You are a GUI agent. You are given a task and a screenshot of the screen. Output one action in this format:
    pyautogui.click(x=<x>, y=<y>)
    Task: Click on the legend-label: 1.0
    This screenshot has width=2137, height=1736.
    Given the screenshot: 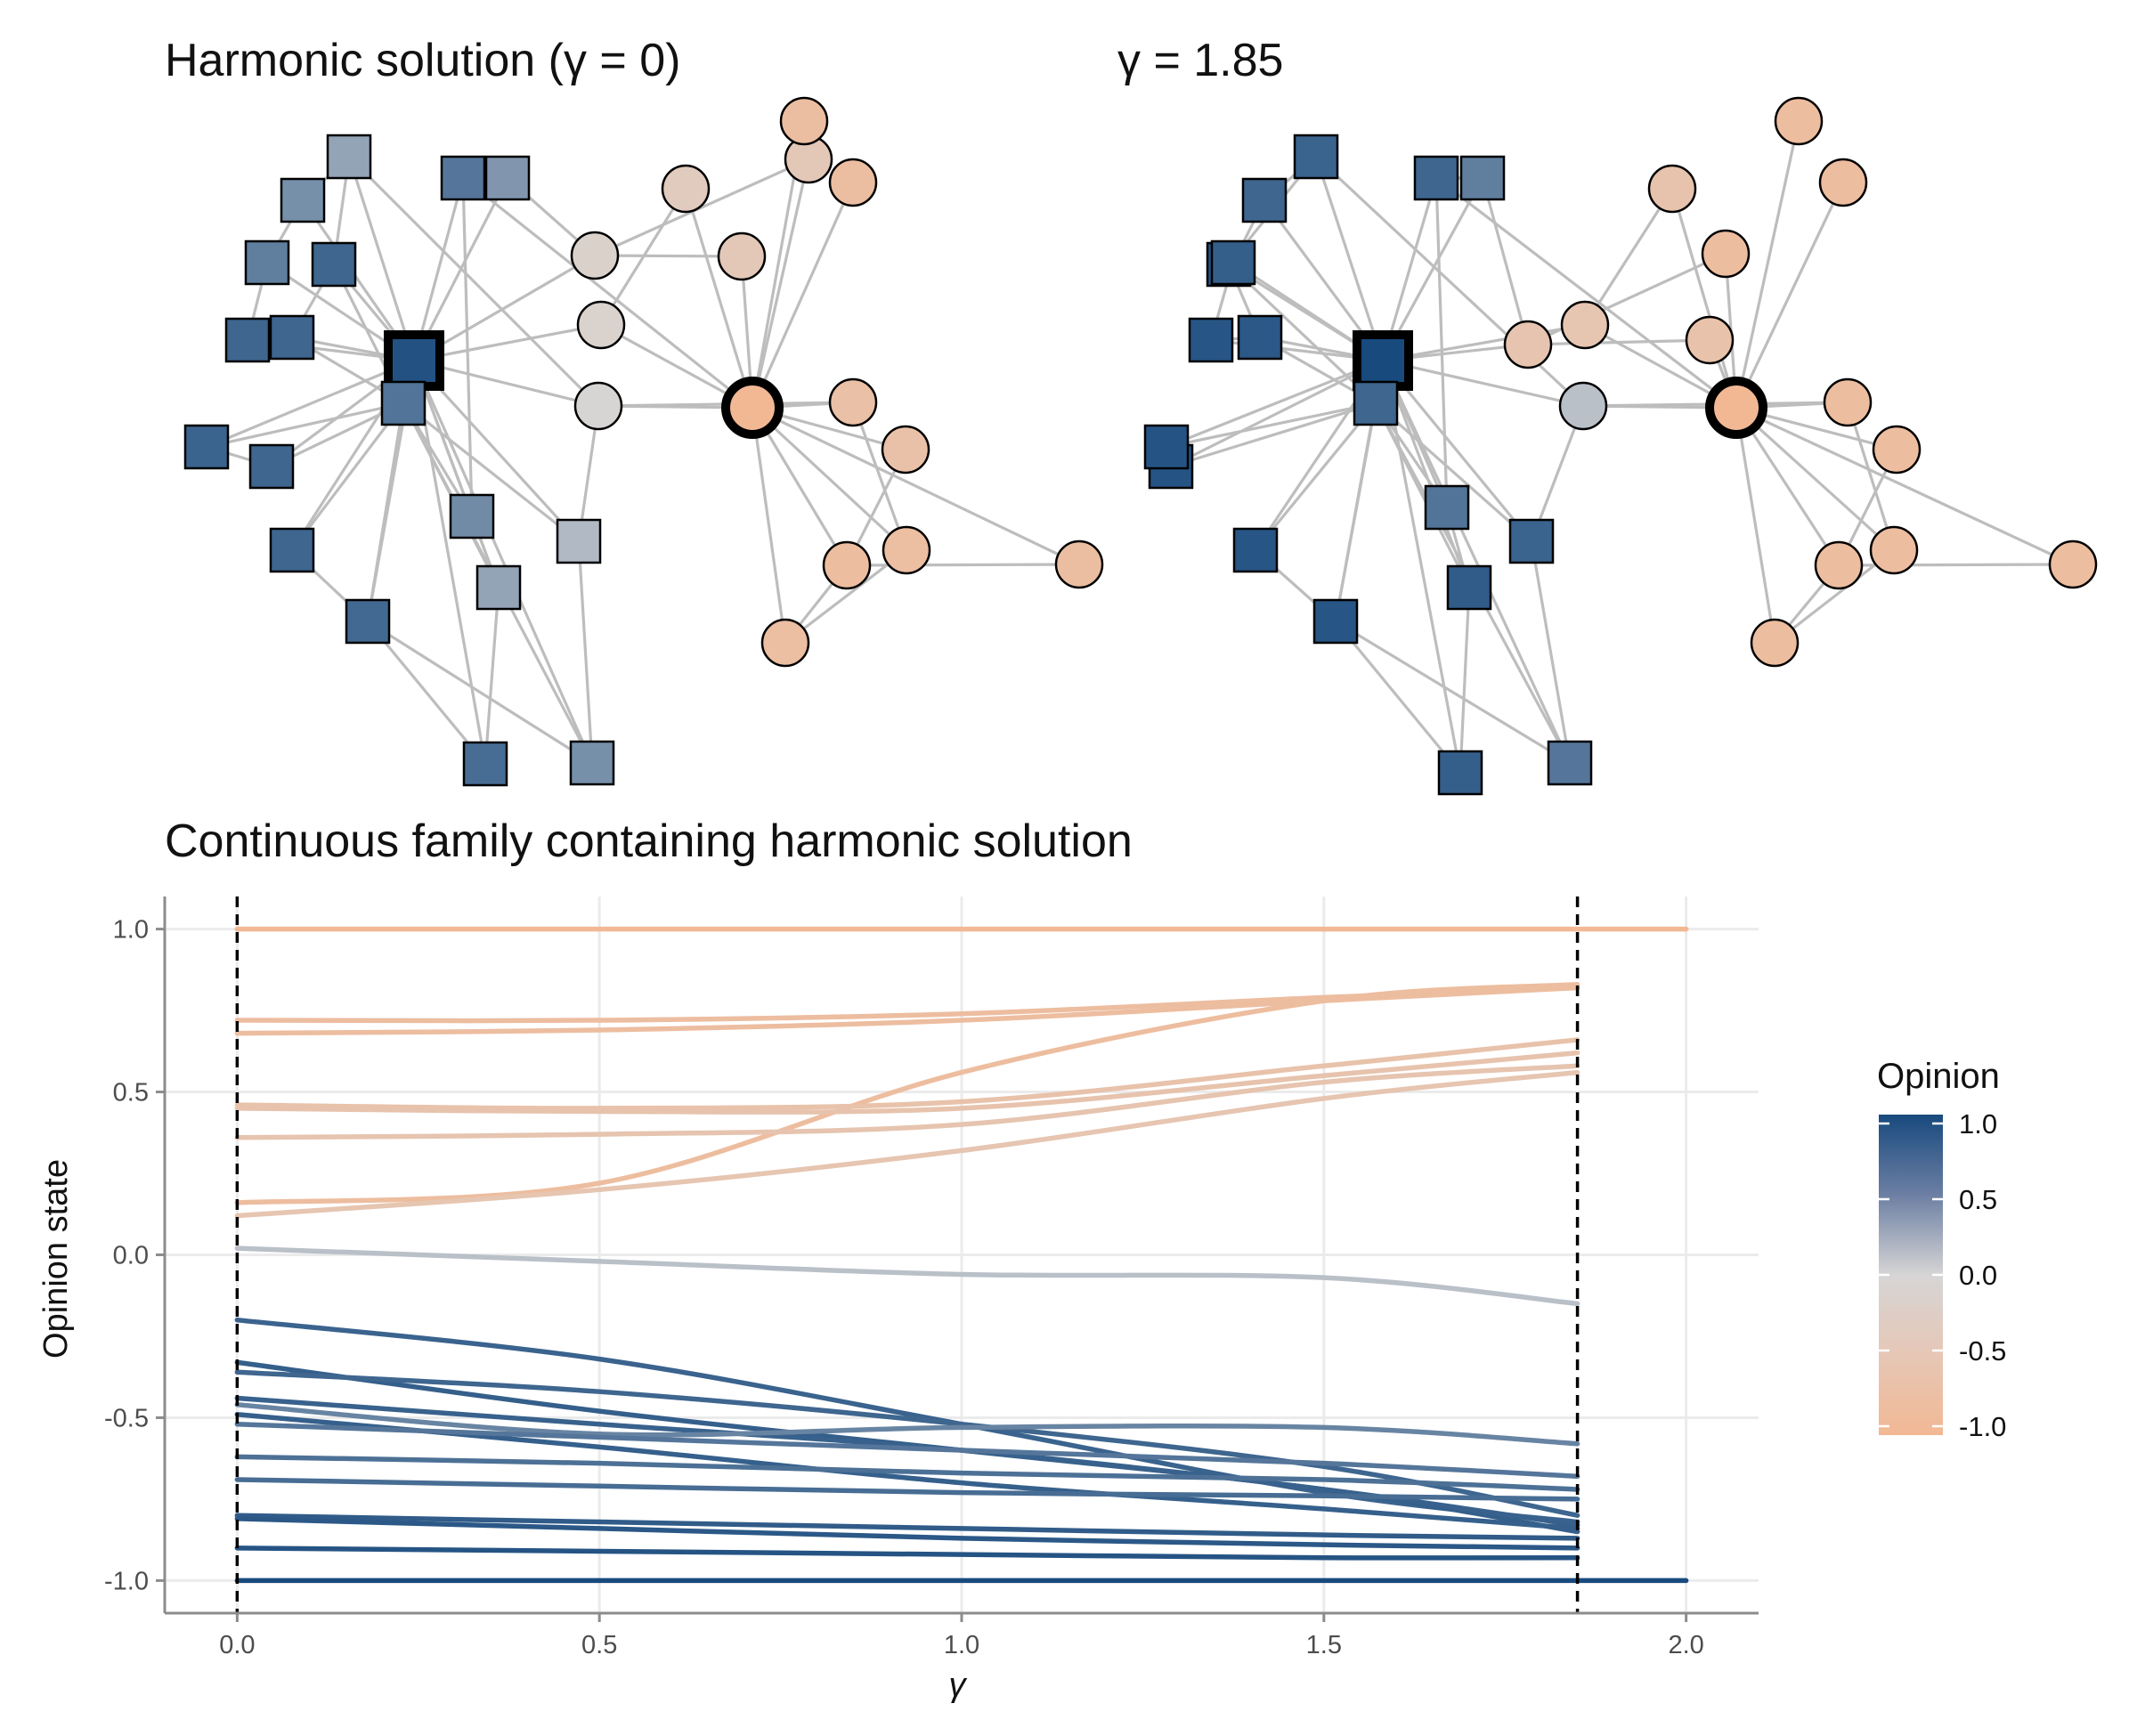 What is the action you would take?
    pyautogui.click(x=1978, y=1124)
    